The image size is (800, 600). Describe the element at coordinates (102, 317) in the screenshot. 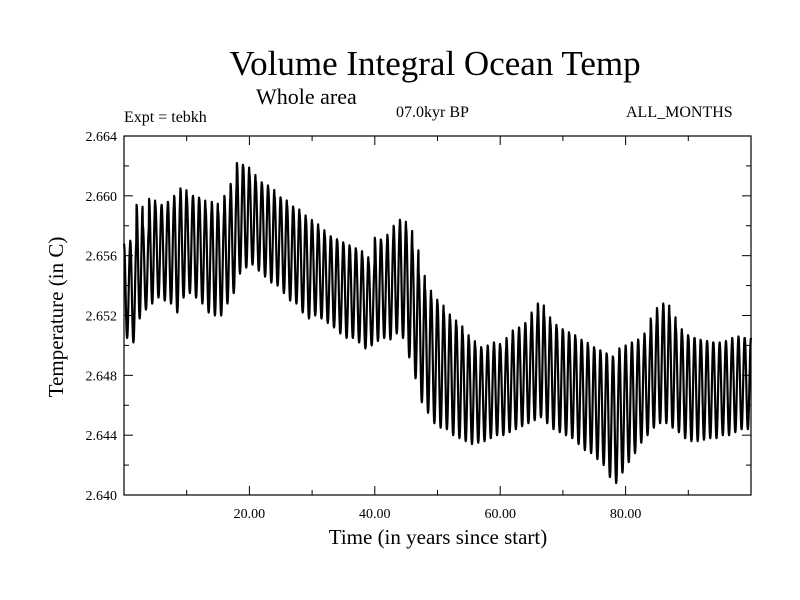

I see `y-tick-label: 2.652` at that location.